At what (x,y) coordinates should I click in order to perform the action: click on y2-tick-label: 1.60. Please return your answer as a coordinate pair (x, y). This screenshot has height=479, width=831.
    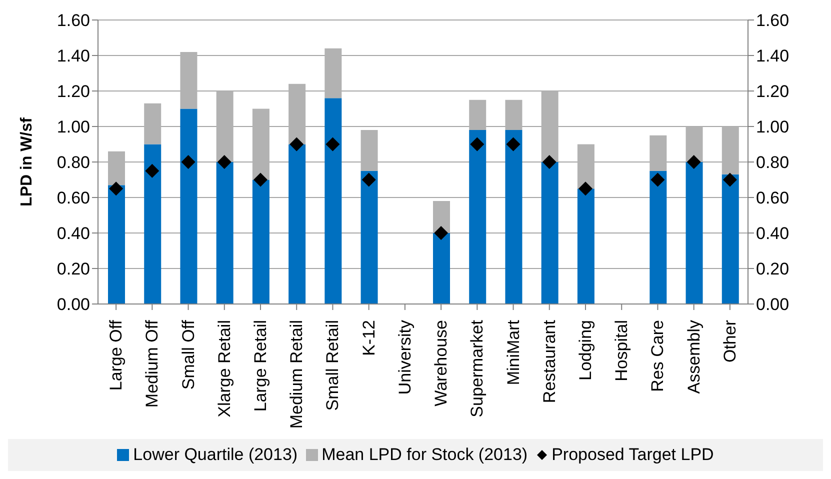
    Looking at the image, I should click on (773, 20).